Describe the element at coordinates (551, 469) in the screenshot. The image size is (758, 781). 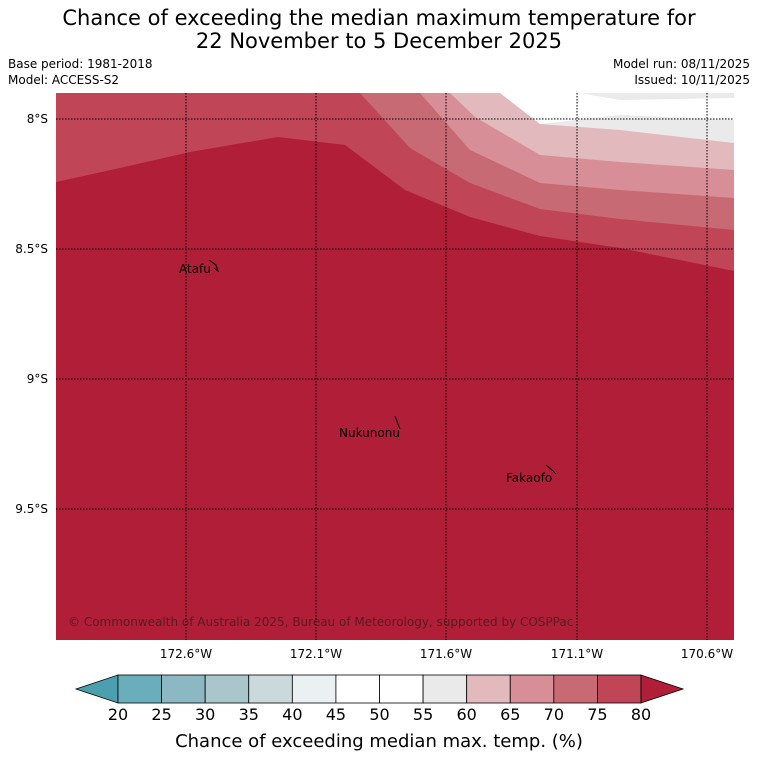
I see `fakaofo-coastline` at that location.